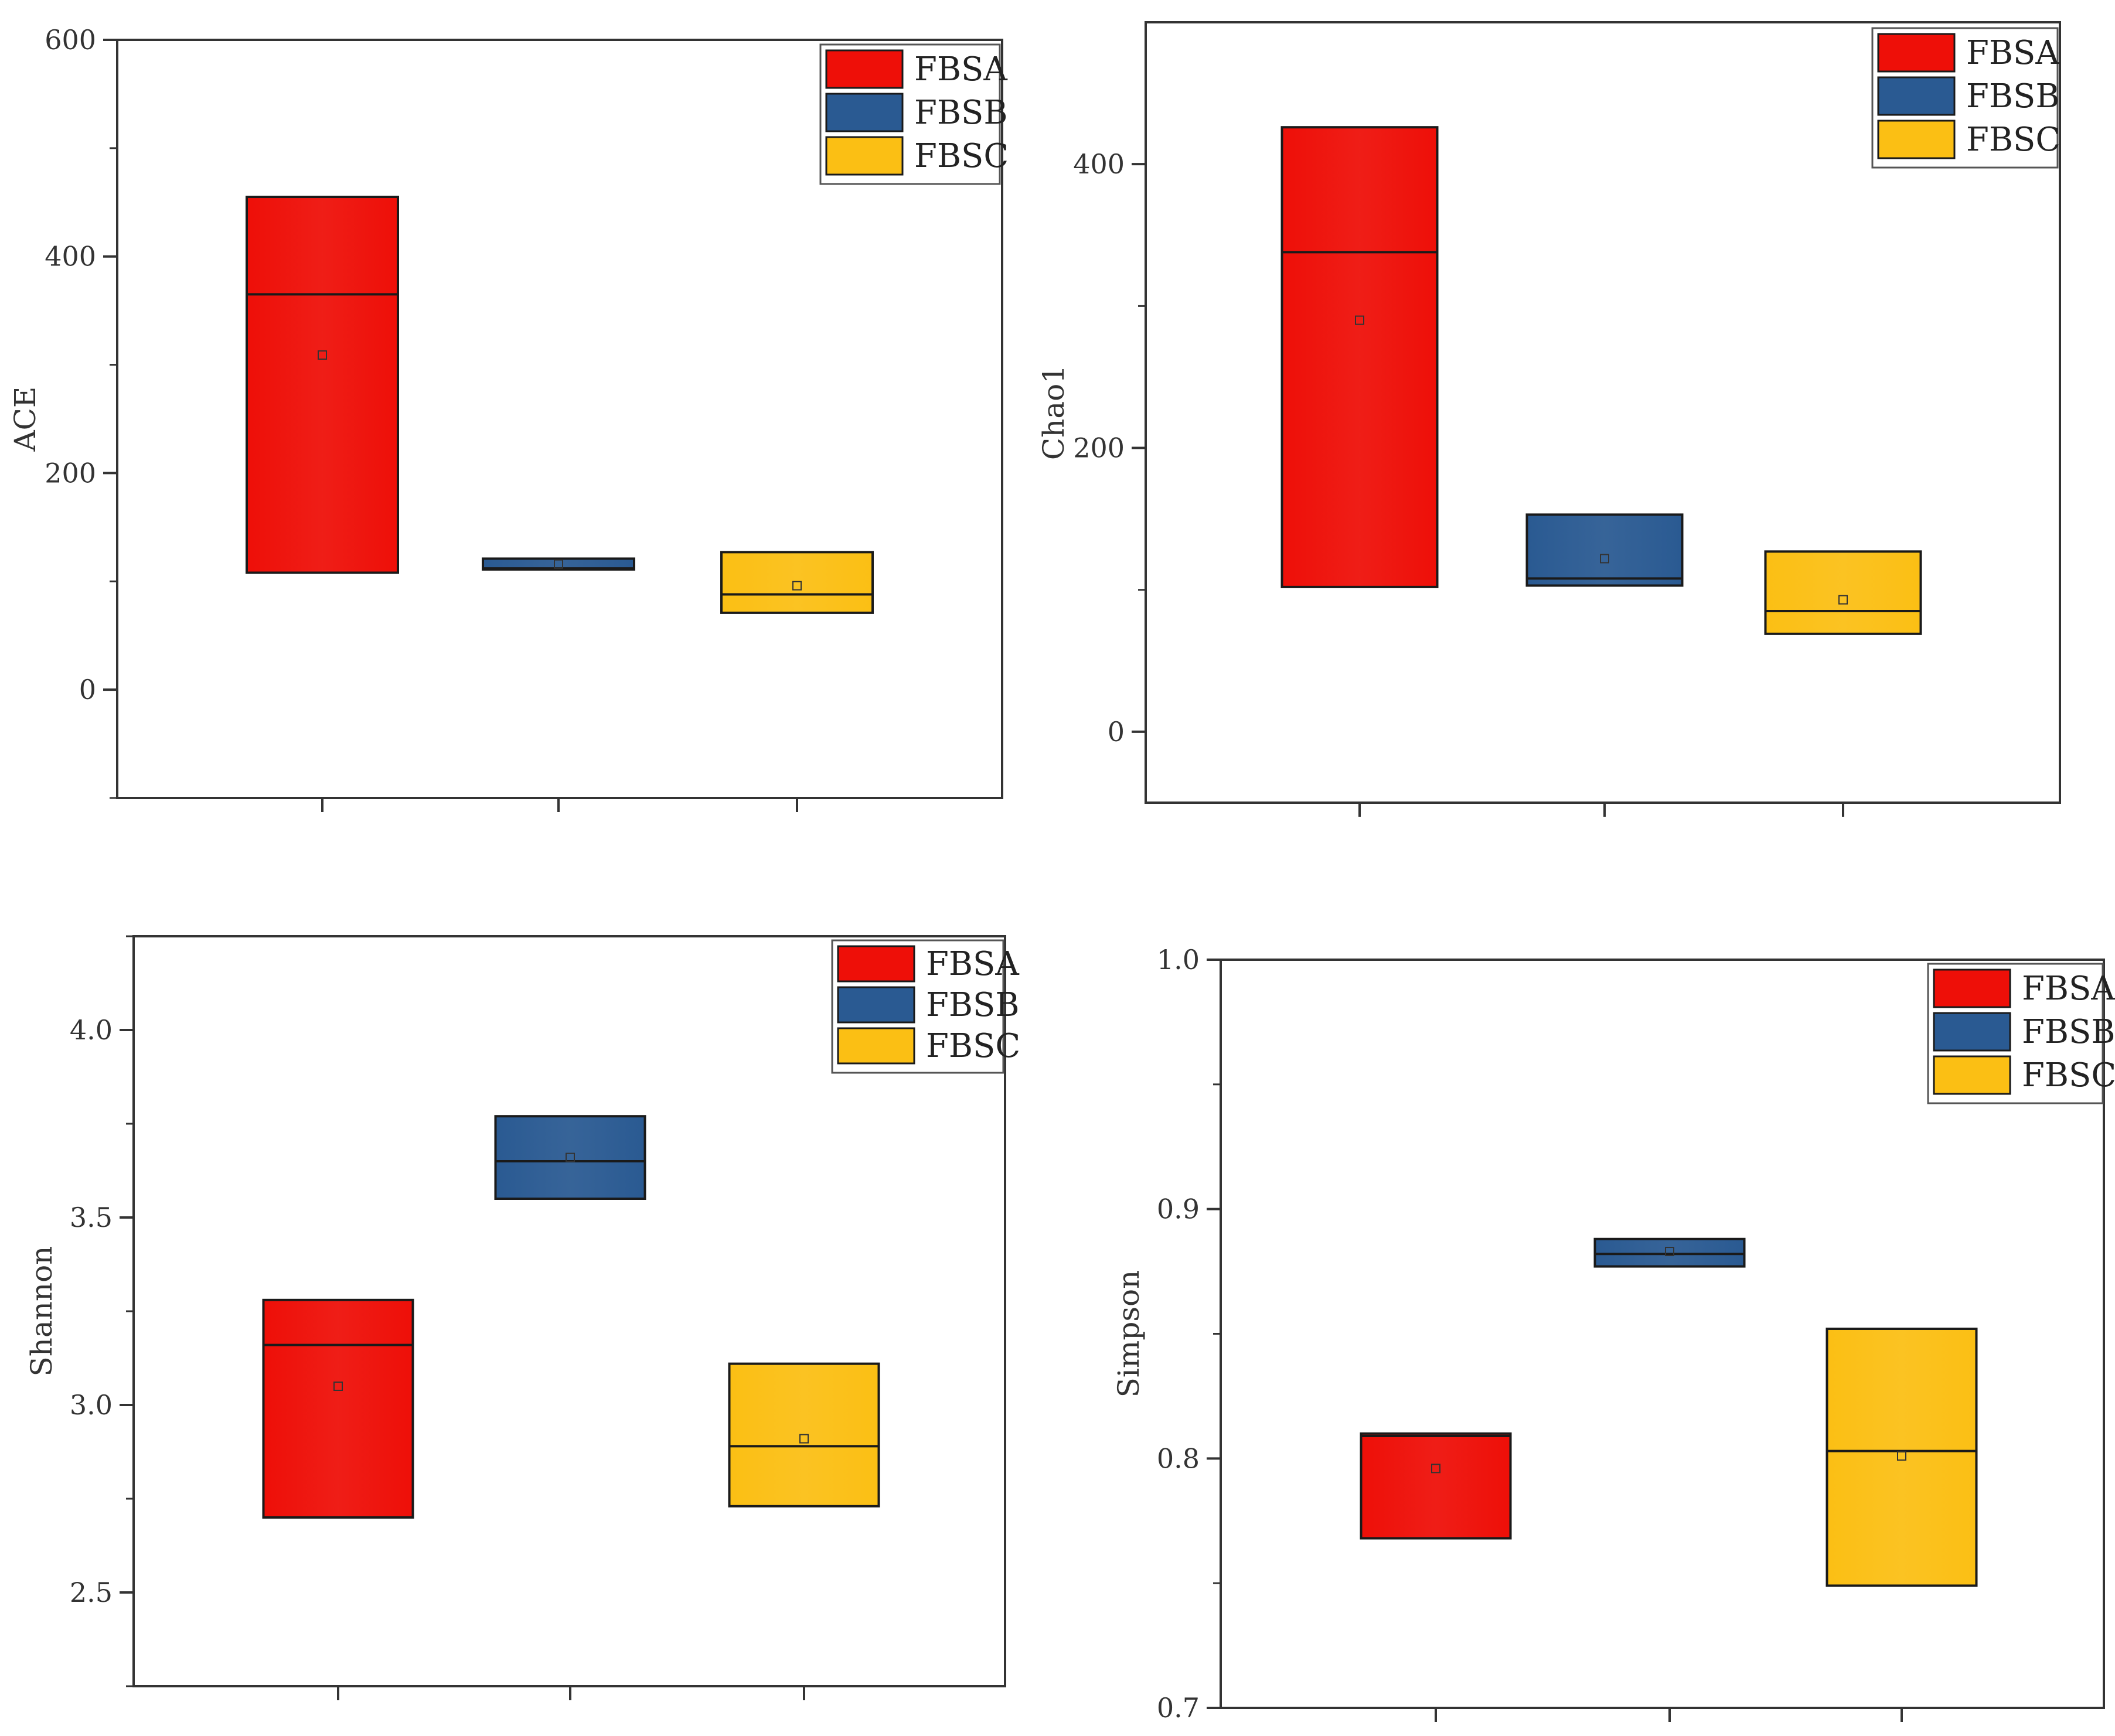  Describe the element at coordinates (1054, 412) in the screenshot. I see `y-axis-title: Chao1` at that location.